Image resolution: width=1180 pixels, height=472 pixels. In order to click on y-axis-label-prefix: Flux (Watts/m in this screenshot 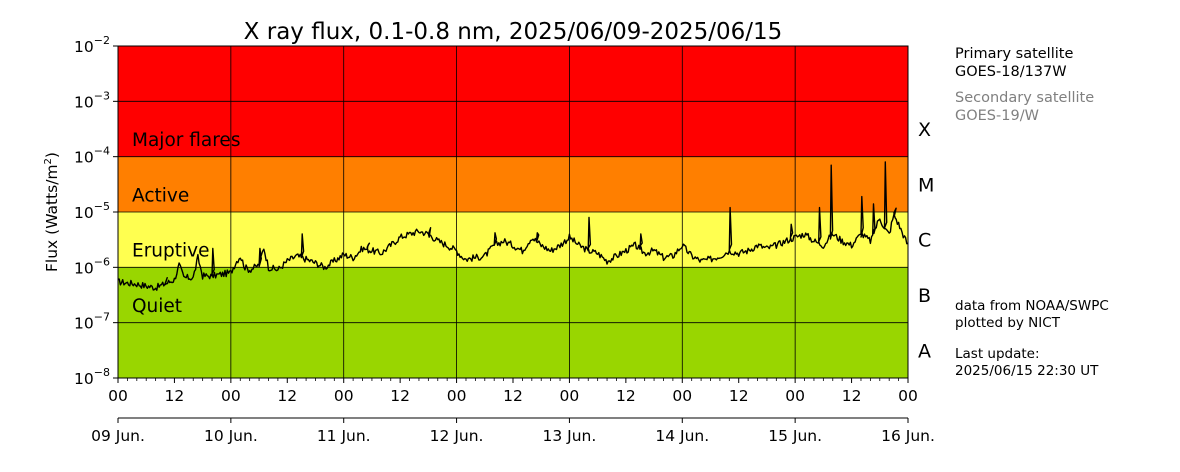, I will do `click(52, 218)`.